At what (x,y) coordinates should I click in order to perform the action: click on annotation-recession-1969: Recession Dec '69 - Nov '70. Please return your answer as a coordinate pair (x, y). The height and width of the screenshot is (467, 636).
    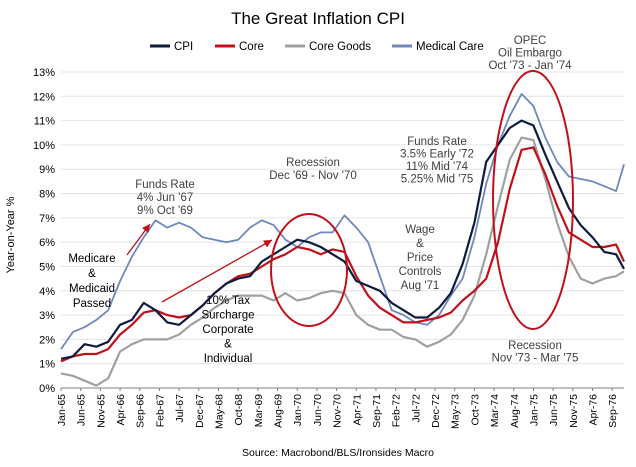
    Looking at the image, I should click on (313, 169).